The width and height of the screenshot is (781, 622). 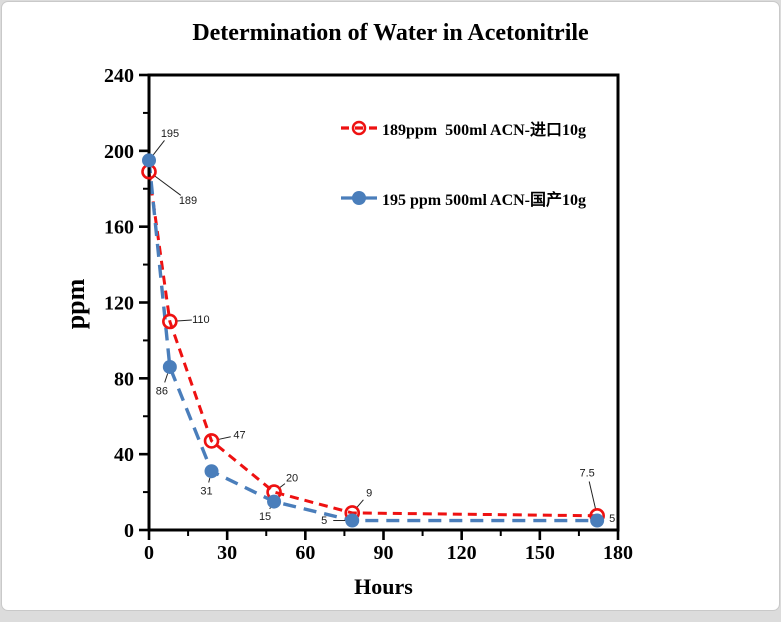 I want to click on legend-marker-blue-filled-circle, so click(x=359, y=198).